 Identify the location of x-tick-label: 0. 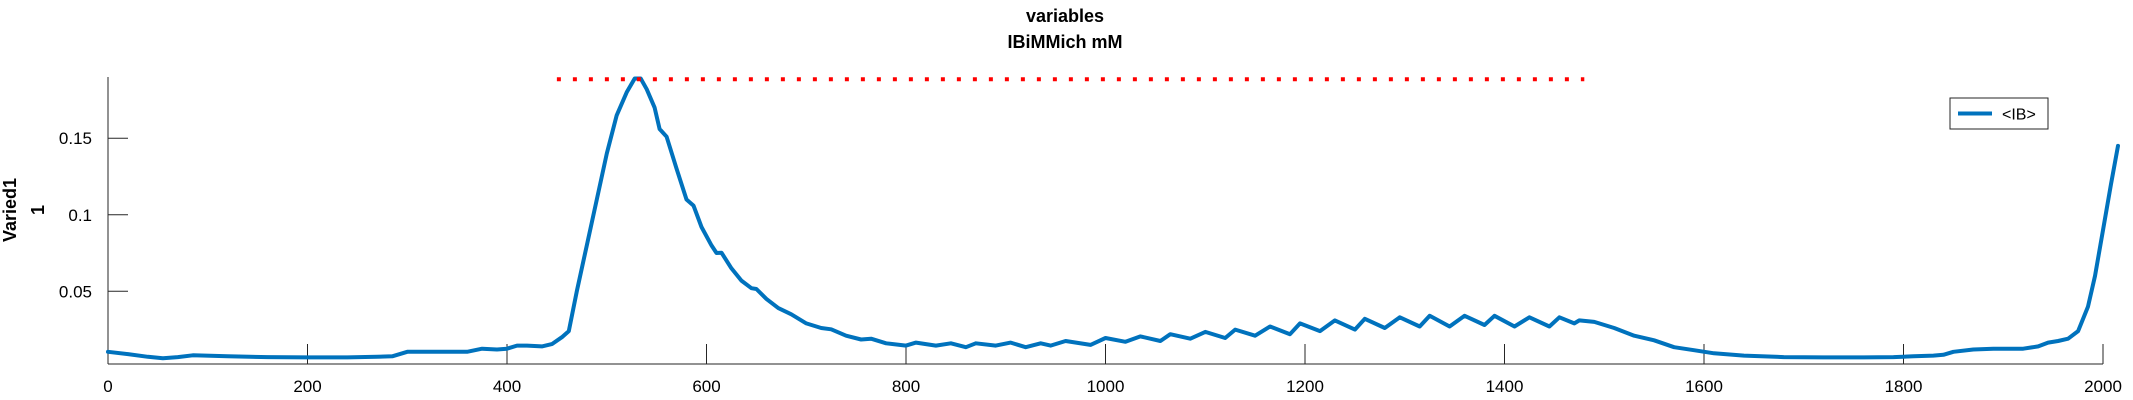
(107, 386).